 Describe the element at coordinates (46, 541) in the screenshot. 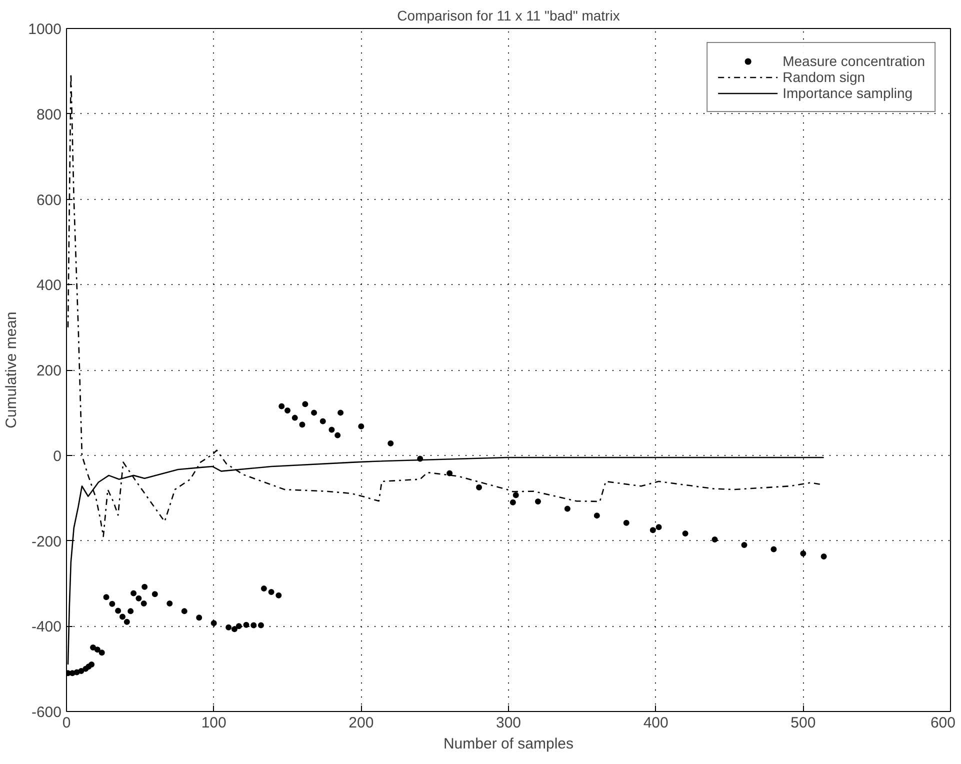

I see `y-tick-label: -200` at that location.